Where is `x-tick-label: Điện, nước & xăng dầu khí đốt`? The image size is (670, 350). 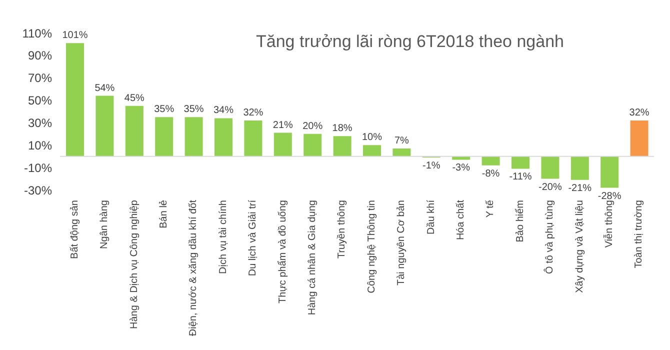 x-tick-label: Điện, nước & xăng dầu khí đốt is located at coordinates (194, 268).